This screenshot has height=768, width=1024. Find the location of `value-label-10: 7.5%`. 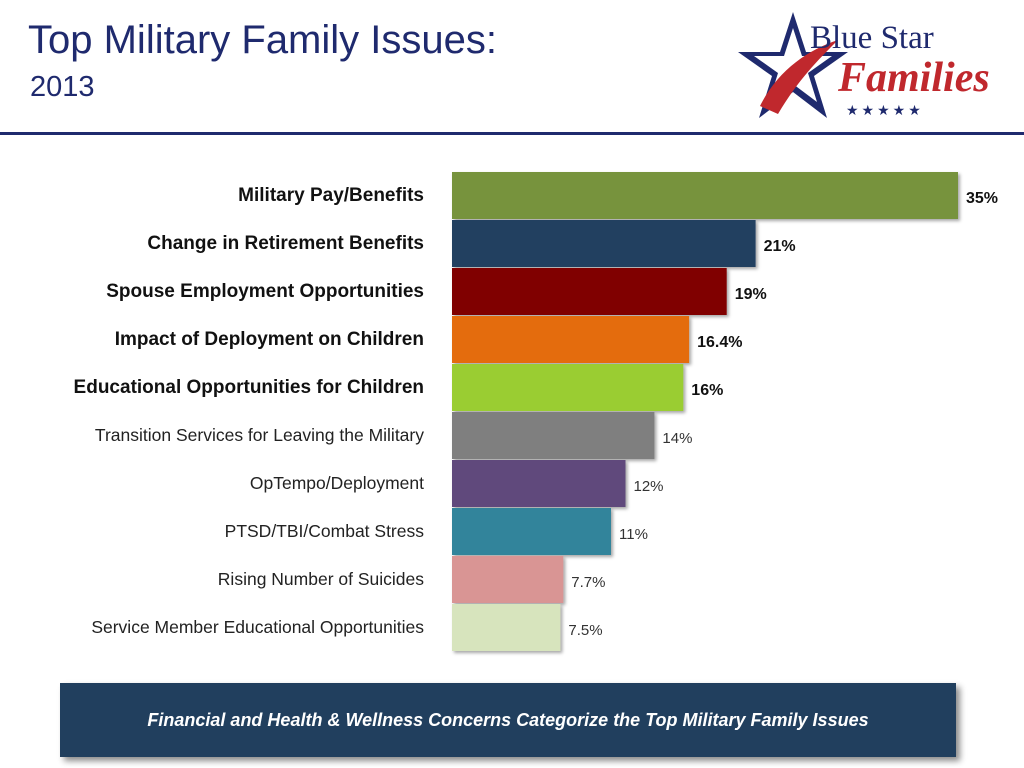

value-label-10: 7.5% is located at coordinates (585, 630).